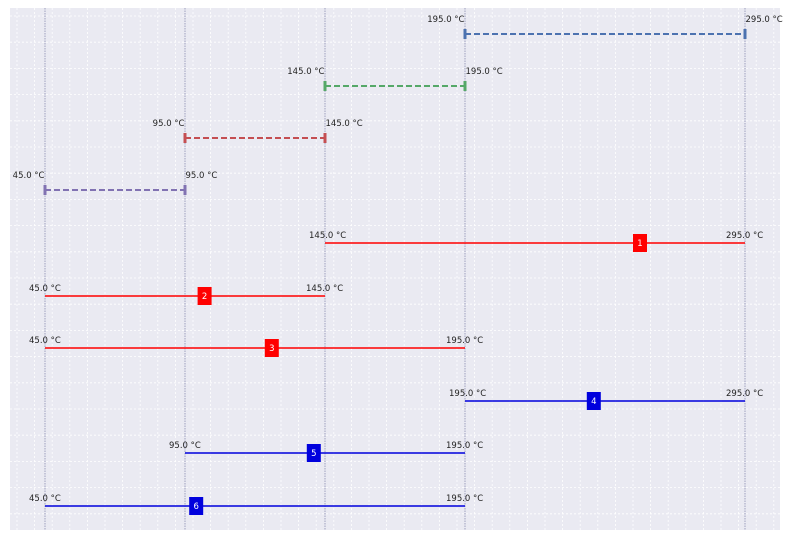 This screenshot has height=544, width=792. I want to click on interval-start-label: 145.0 °C, so click(305, 72).